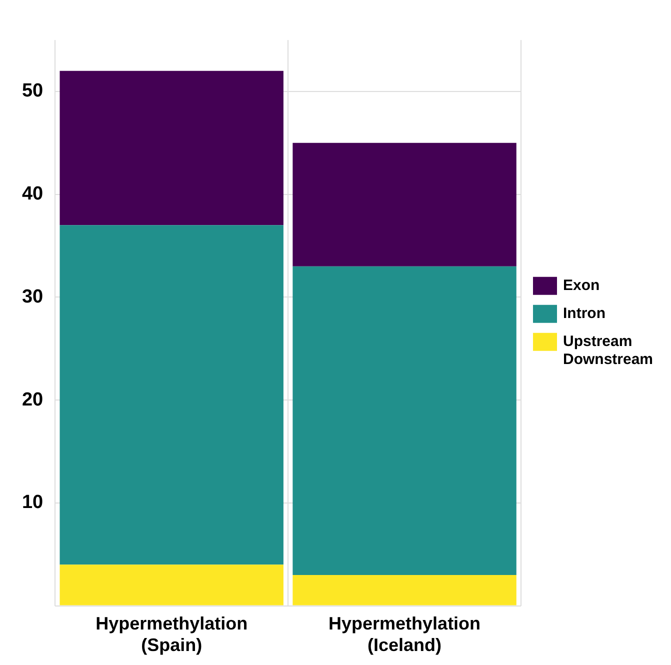 Image resolution: width=671 pixels, height=665 pixels. Describe the element at coordinates (608, 350) in the screenshot. I see `legend-label: Upstream Downstream` at that location.